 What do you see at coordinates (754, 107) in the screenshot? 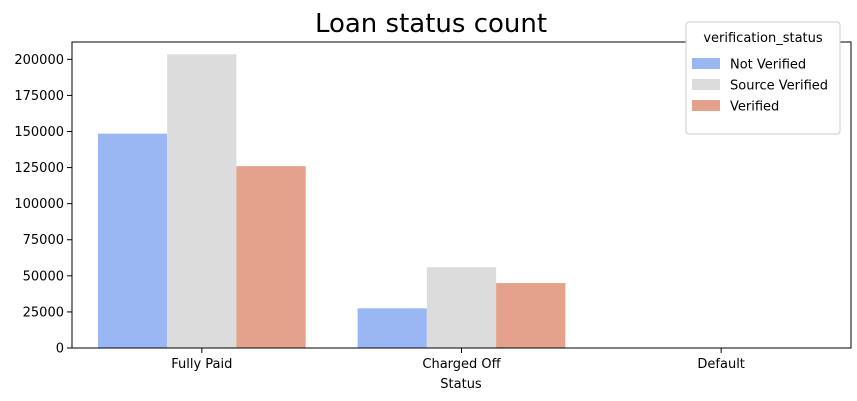
I see `legend-label: Verified` at bounding box center [754, 107].